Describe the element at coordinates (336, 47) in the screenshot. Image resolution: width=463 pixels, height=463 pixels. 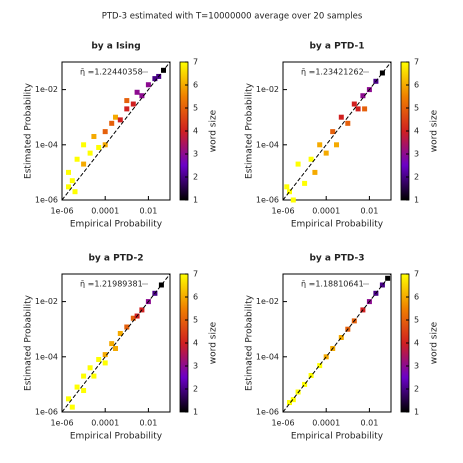
I see `panel-title: by a PTD-1` at that location.